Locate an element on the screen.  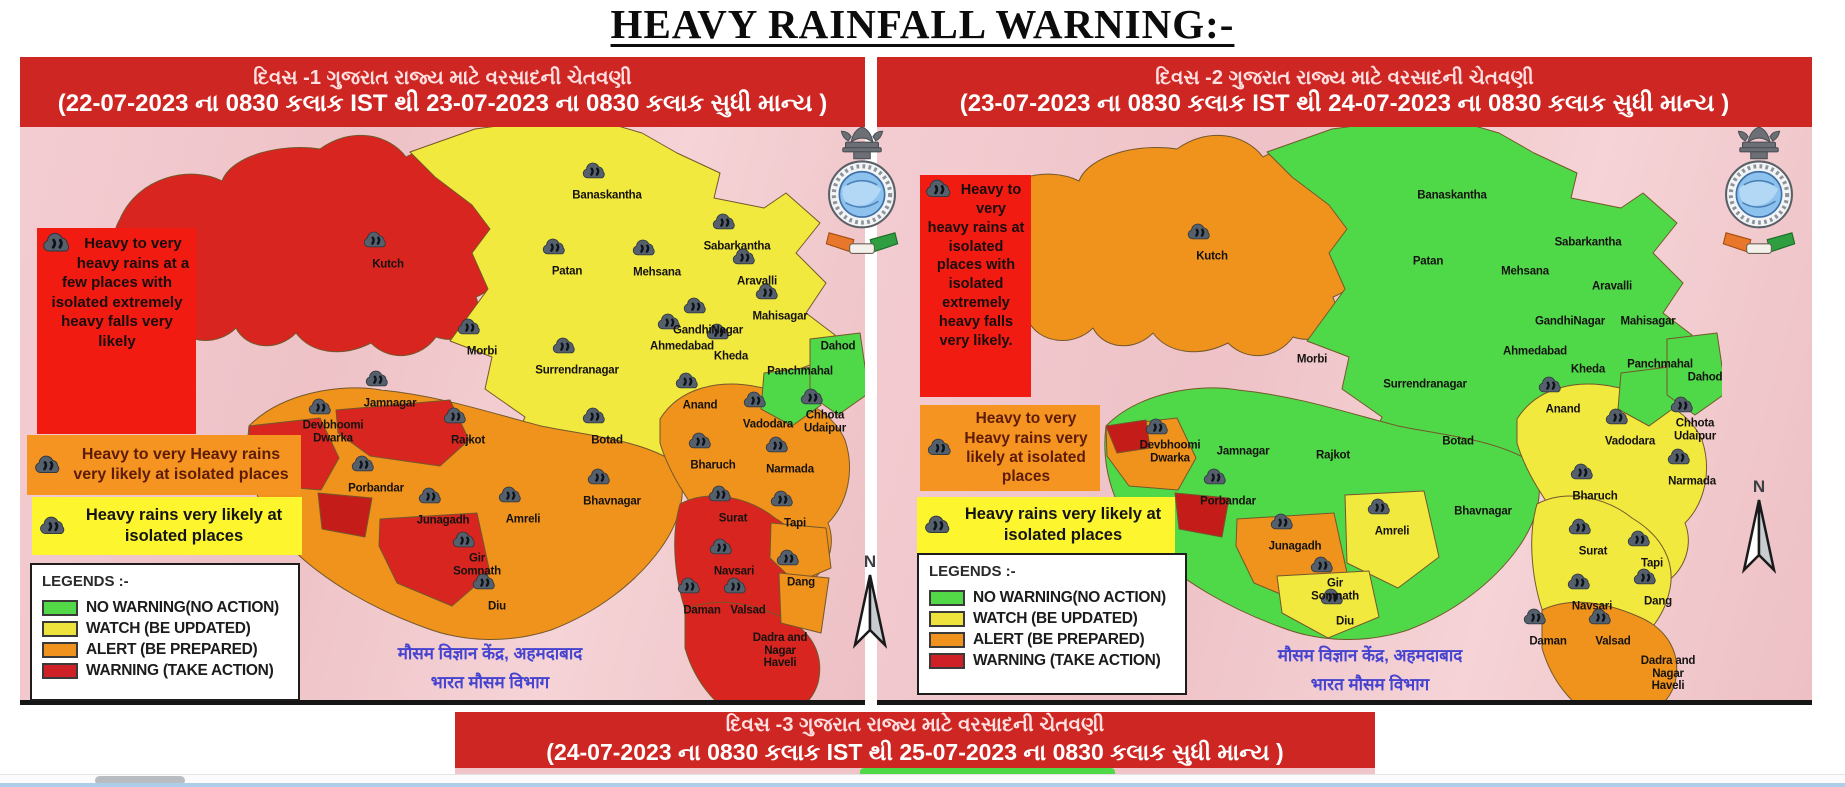
map-region-dahod is located at coordinates (837, 374).